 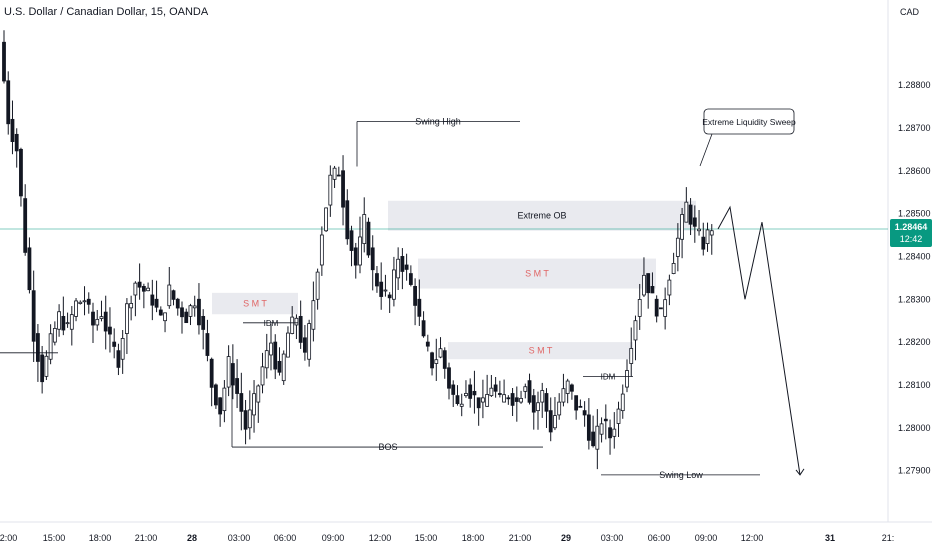 I want to click on y-tick-label: 1.27900, so click(x=914, y=471).